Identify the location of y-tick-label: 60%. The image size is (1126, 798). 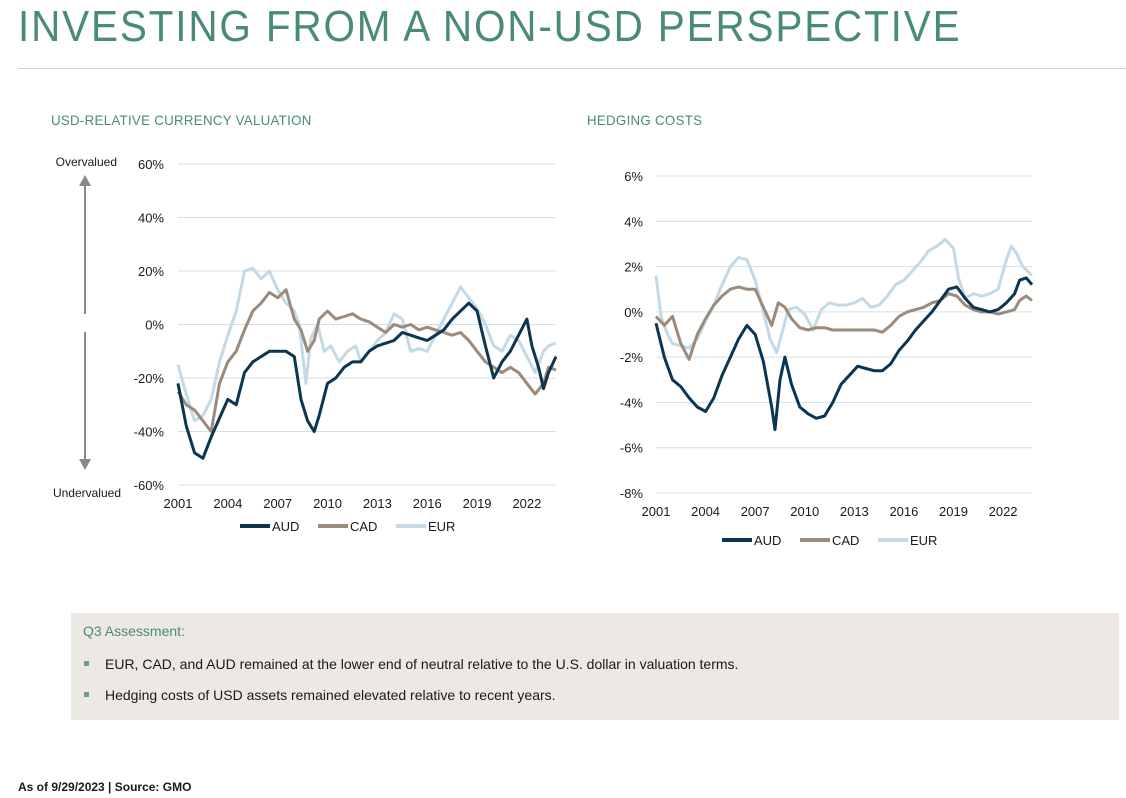
(151, 164).